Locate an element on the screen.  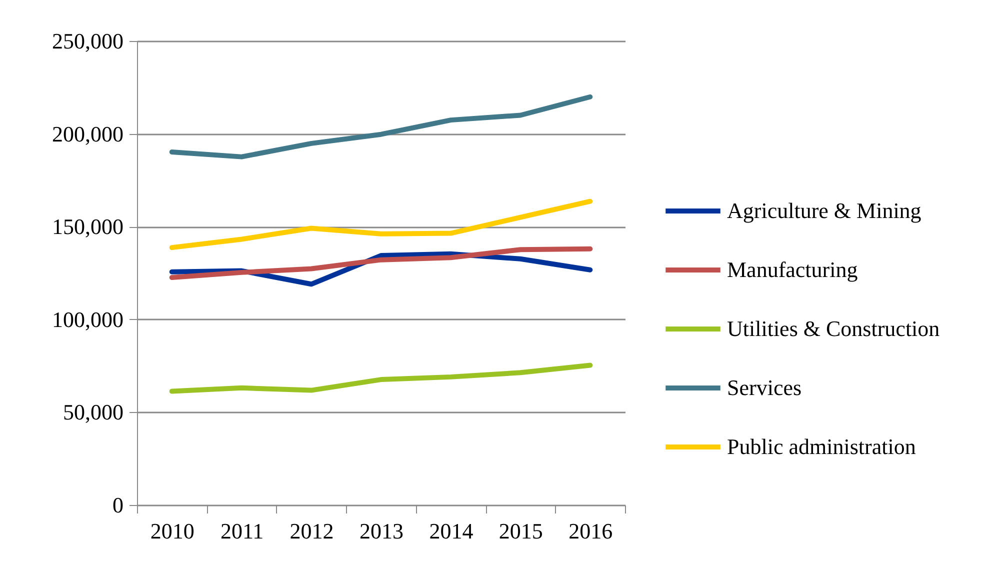
x-tick-label: 2014 is located at coordinates (451, 531).